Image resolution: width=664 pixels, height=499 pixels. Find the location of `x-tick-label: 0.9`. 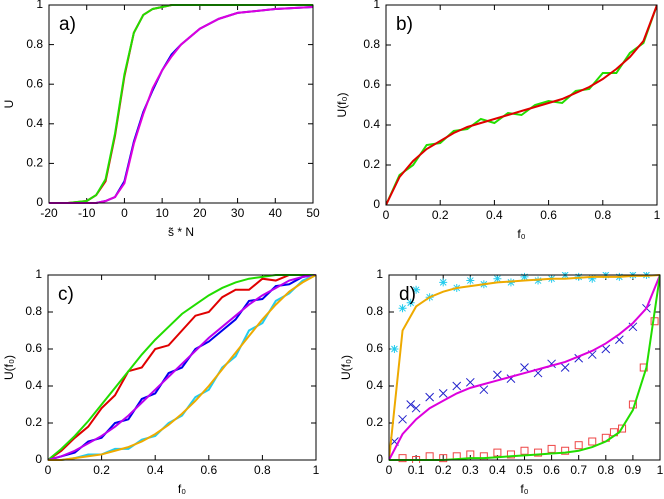

x-tick-label: 0.9 is located at coordinates (633, 470).